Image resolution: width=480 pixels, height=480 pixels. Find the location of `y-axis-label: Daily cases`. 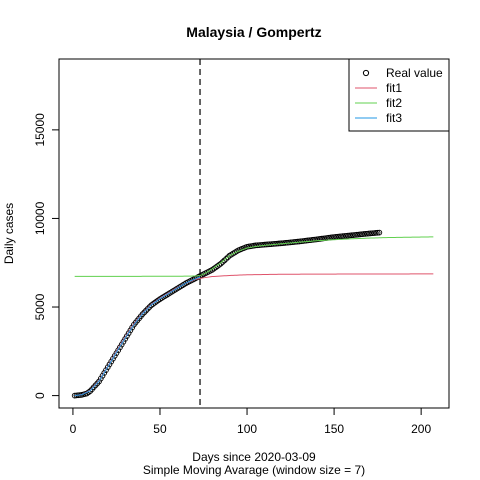

y-axis-label: Daily cases is located at coordinates (9, 233).